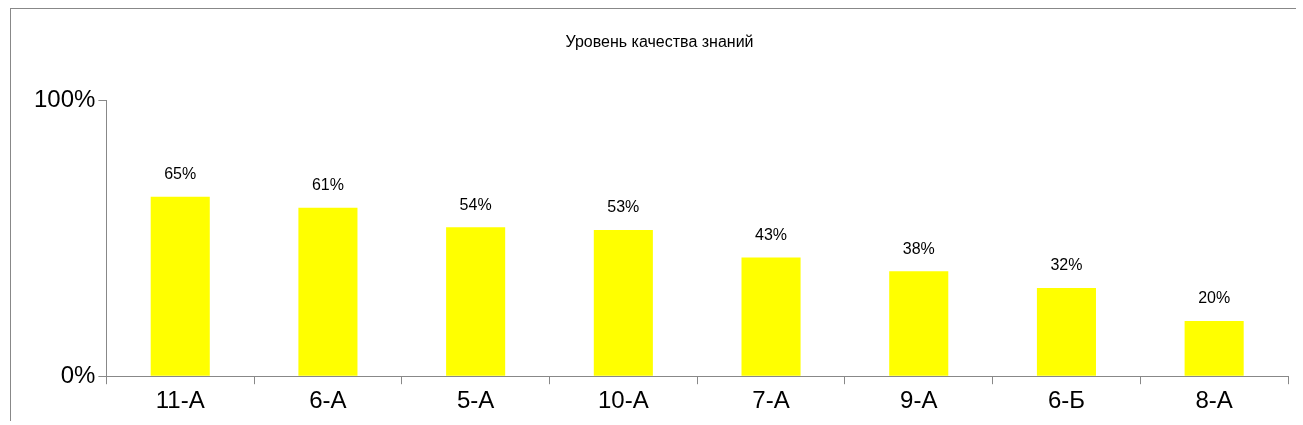  I want to click on x-tick-label: 5-А, so click(475, 400).